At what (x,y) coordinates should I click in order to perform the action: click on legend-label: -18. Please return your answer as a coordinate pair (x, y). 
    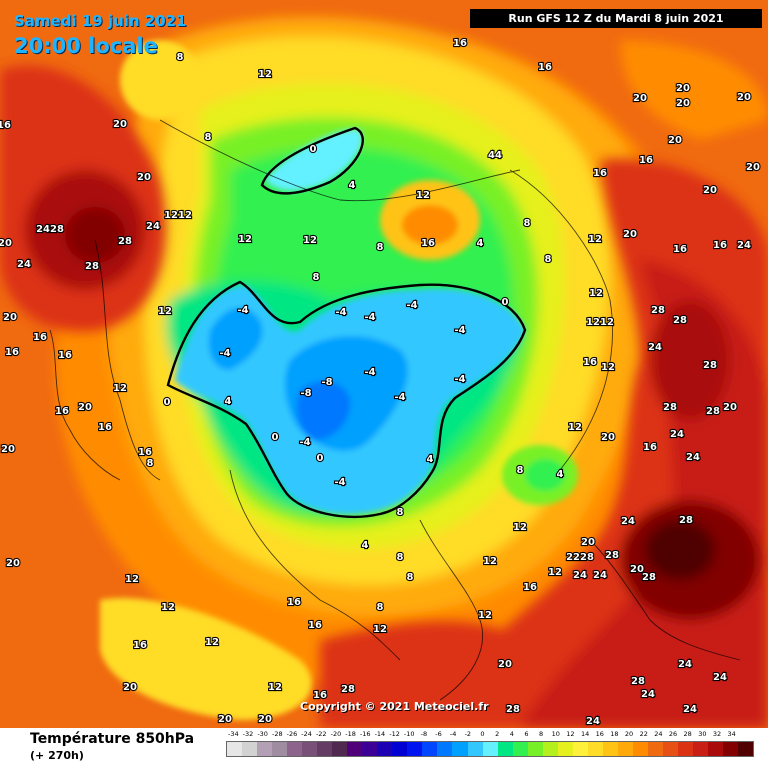
    Looking at the image, I should click on (350, 734).